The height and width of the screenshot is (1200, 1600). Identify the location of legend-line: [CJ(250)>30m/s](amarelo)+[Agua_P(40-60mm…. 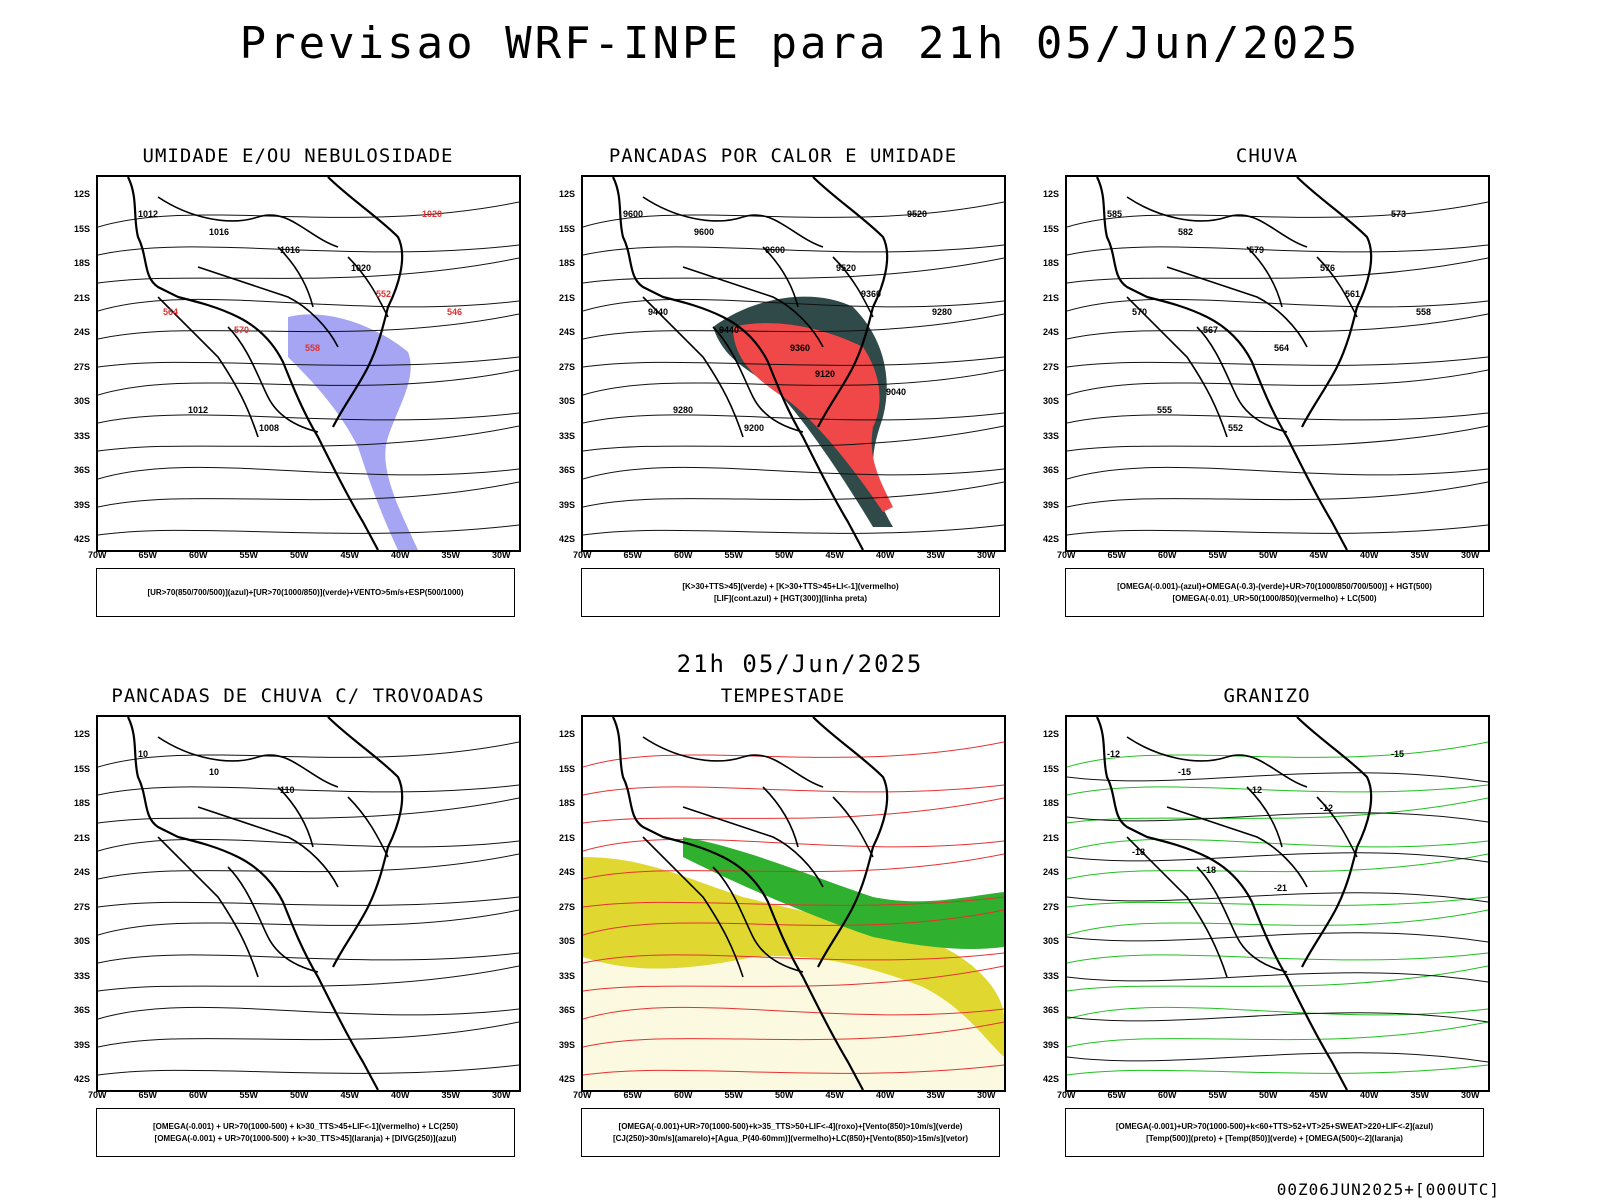
(790, 1138).